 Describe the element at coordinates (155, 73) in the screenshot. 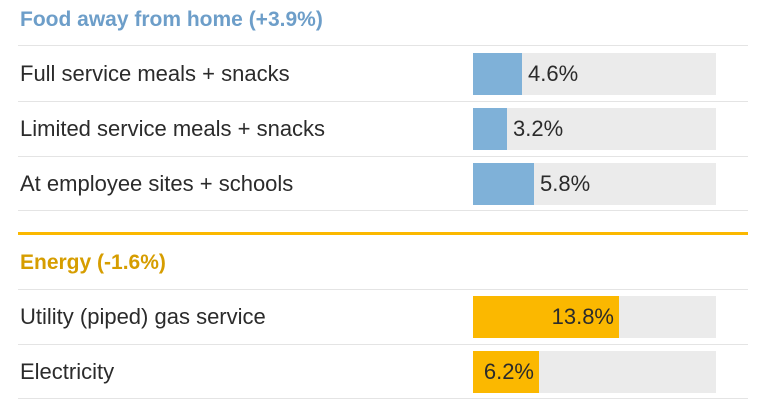

I see `category-label: Full service meals + snacks` at that location.